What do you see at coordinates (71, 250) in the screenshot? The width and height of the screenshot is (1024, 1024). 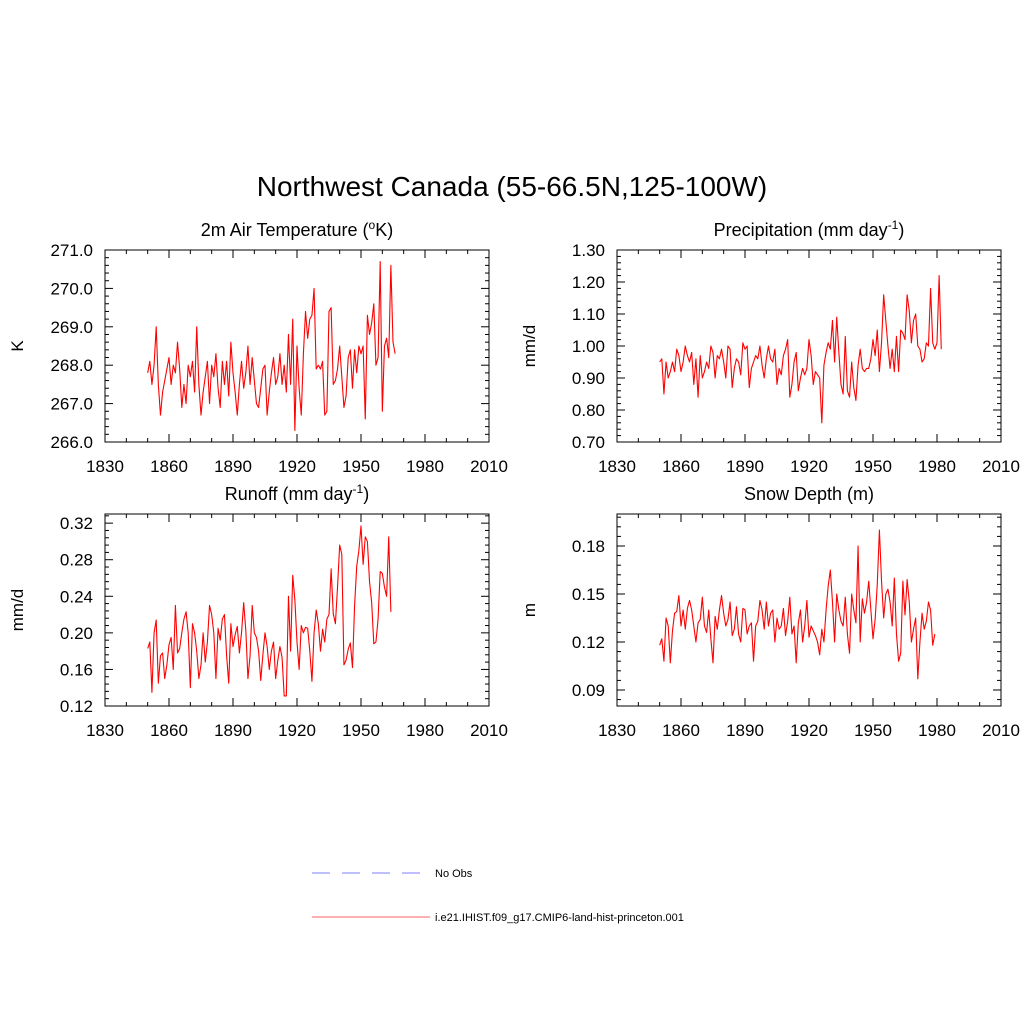 I see `y-tick-label: 271.0` at bounding box center [71, 250].